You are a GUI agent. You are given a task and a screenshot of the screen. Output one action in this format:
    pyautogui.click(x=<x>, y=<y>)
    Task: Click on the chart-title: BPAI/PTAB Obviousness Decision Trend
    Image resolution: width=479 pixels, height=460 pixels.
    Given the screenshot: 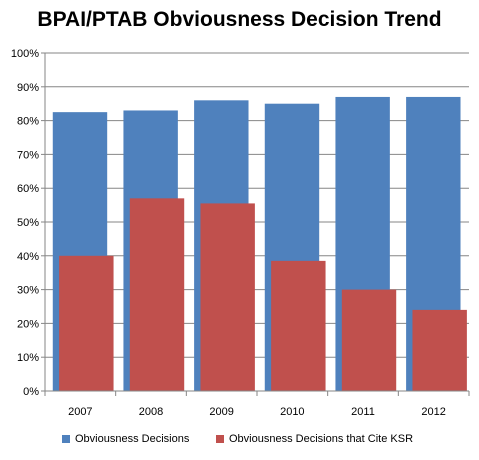 What is the action you would take?
    pyautogui.click(x=239, y=19)
    